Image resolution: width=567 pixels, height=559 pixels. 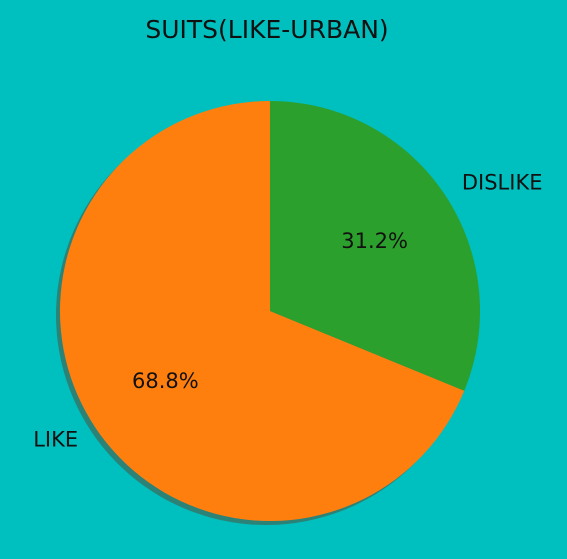 I want to click on pie-category-label-dislike: DISLIKE, so click(x=502, y=182).